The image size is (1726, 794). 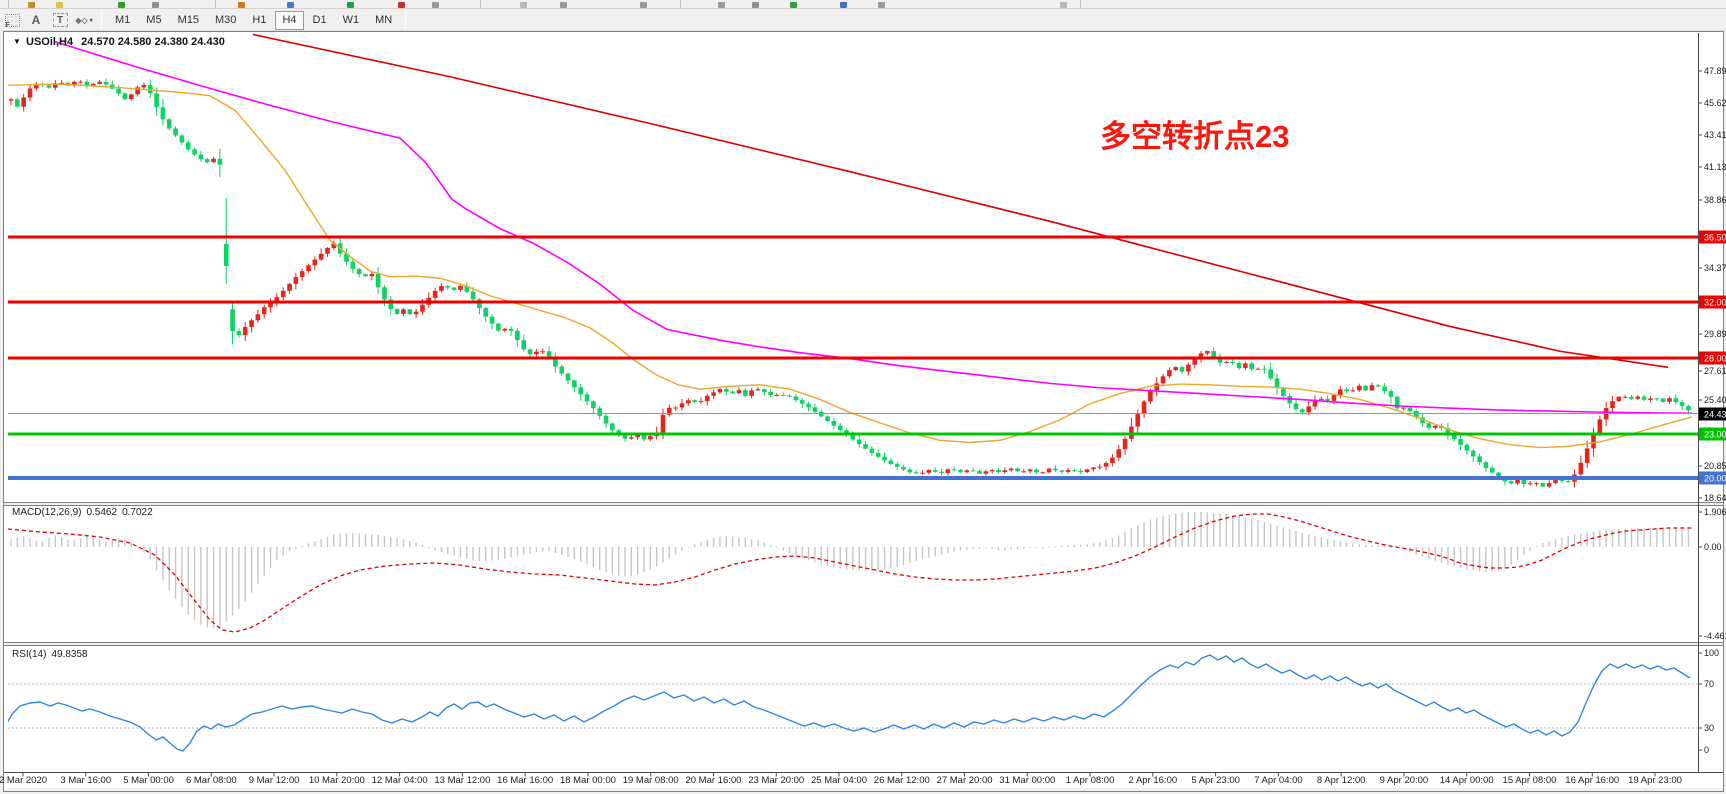 What do you see at coordinates (1709, 684) in the screenshot?
I see `axis-tick-label: 70` at bounding box center [1709, 684].